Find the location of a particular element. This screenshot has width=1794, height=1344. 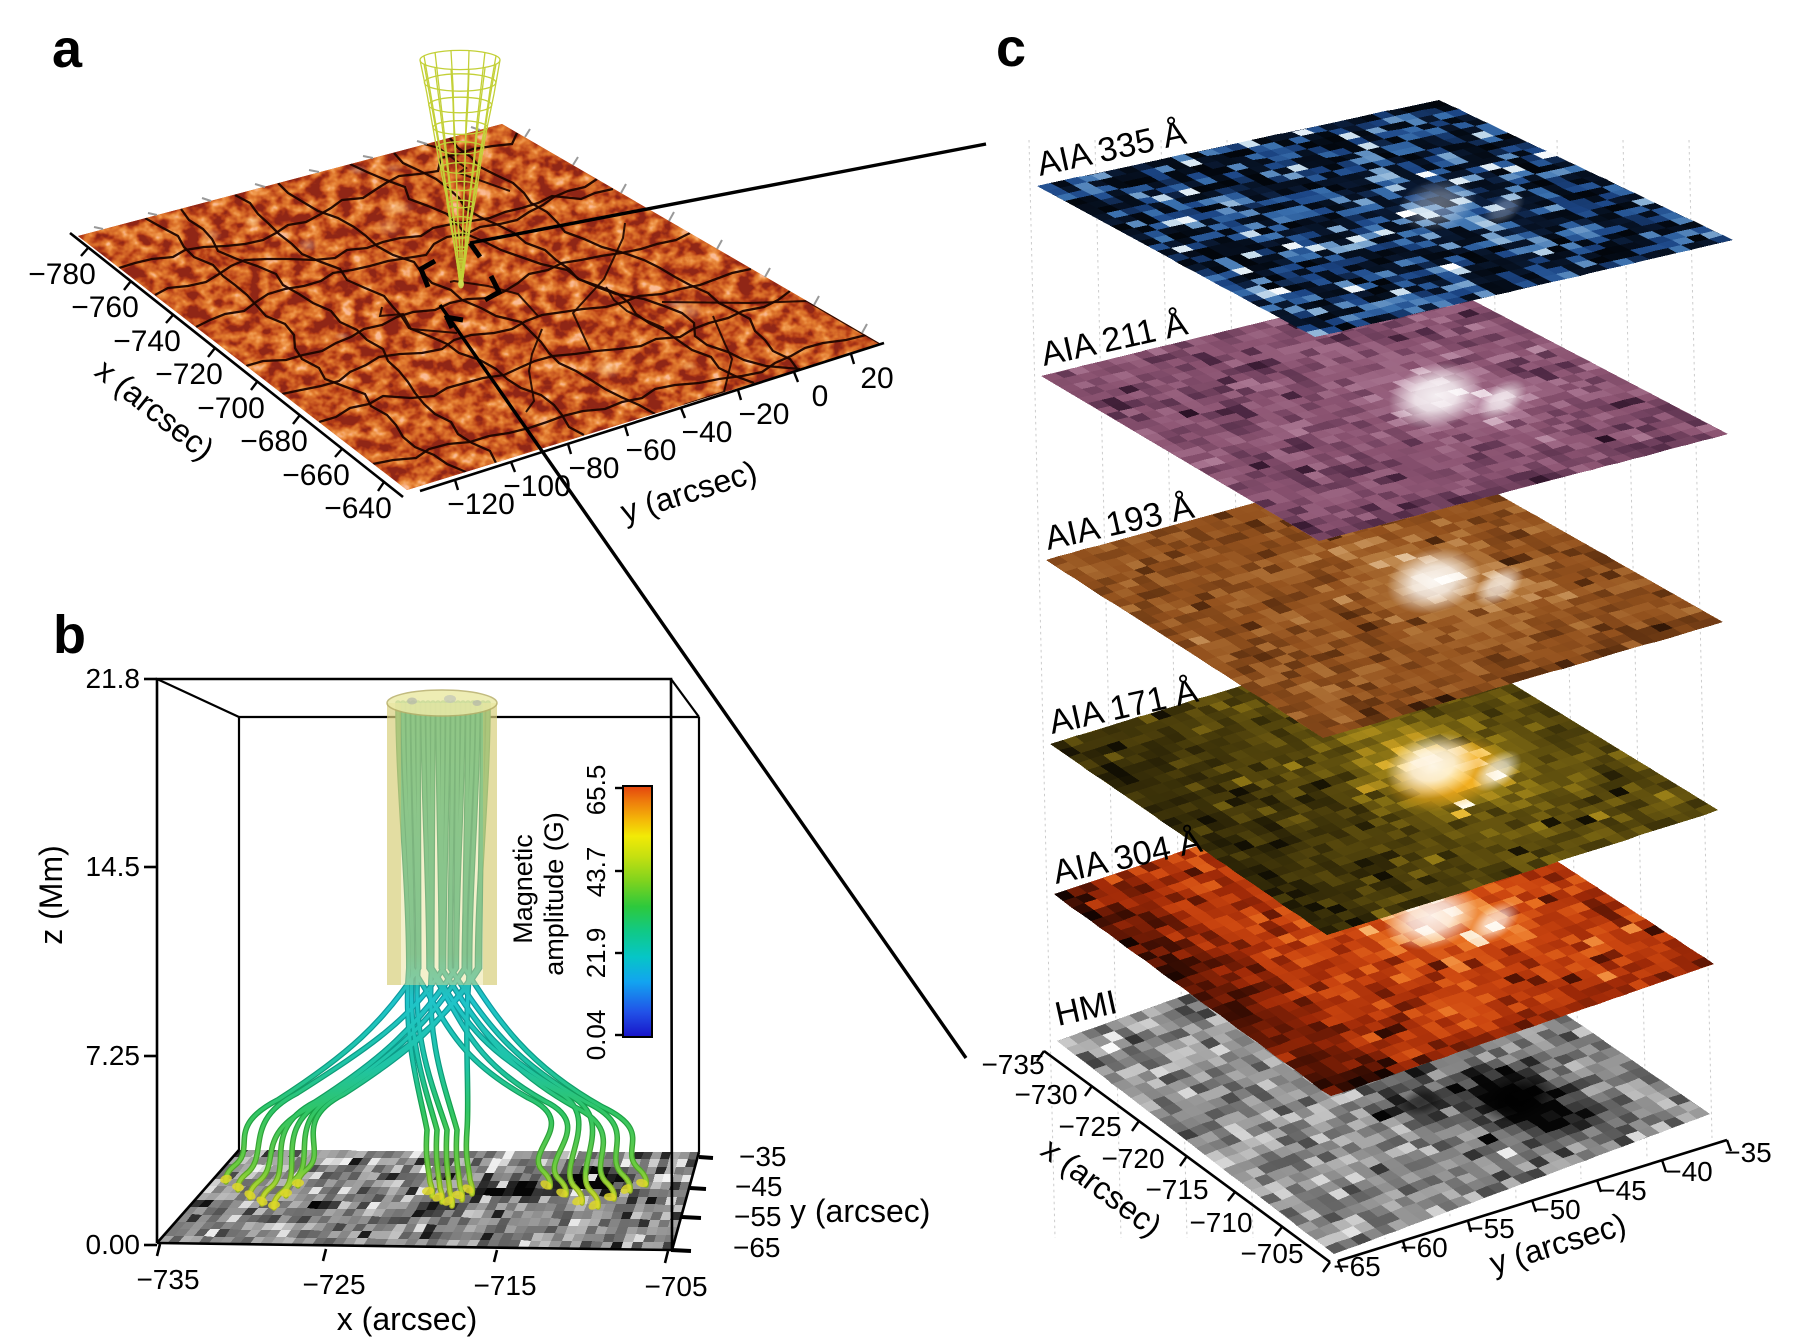

svg-text: 43.7 is located at coordinates (596, 872).